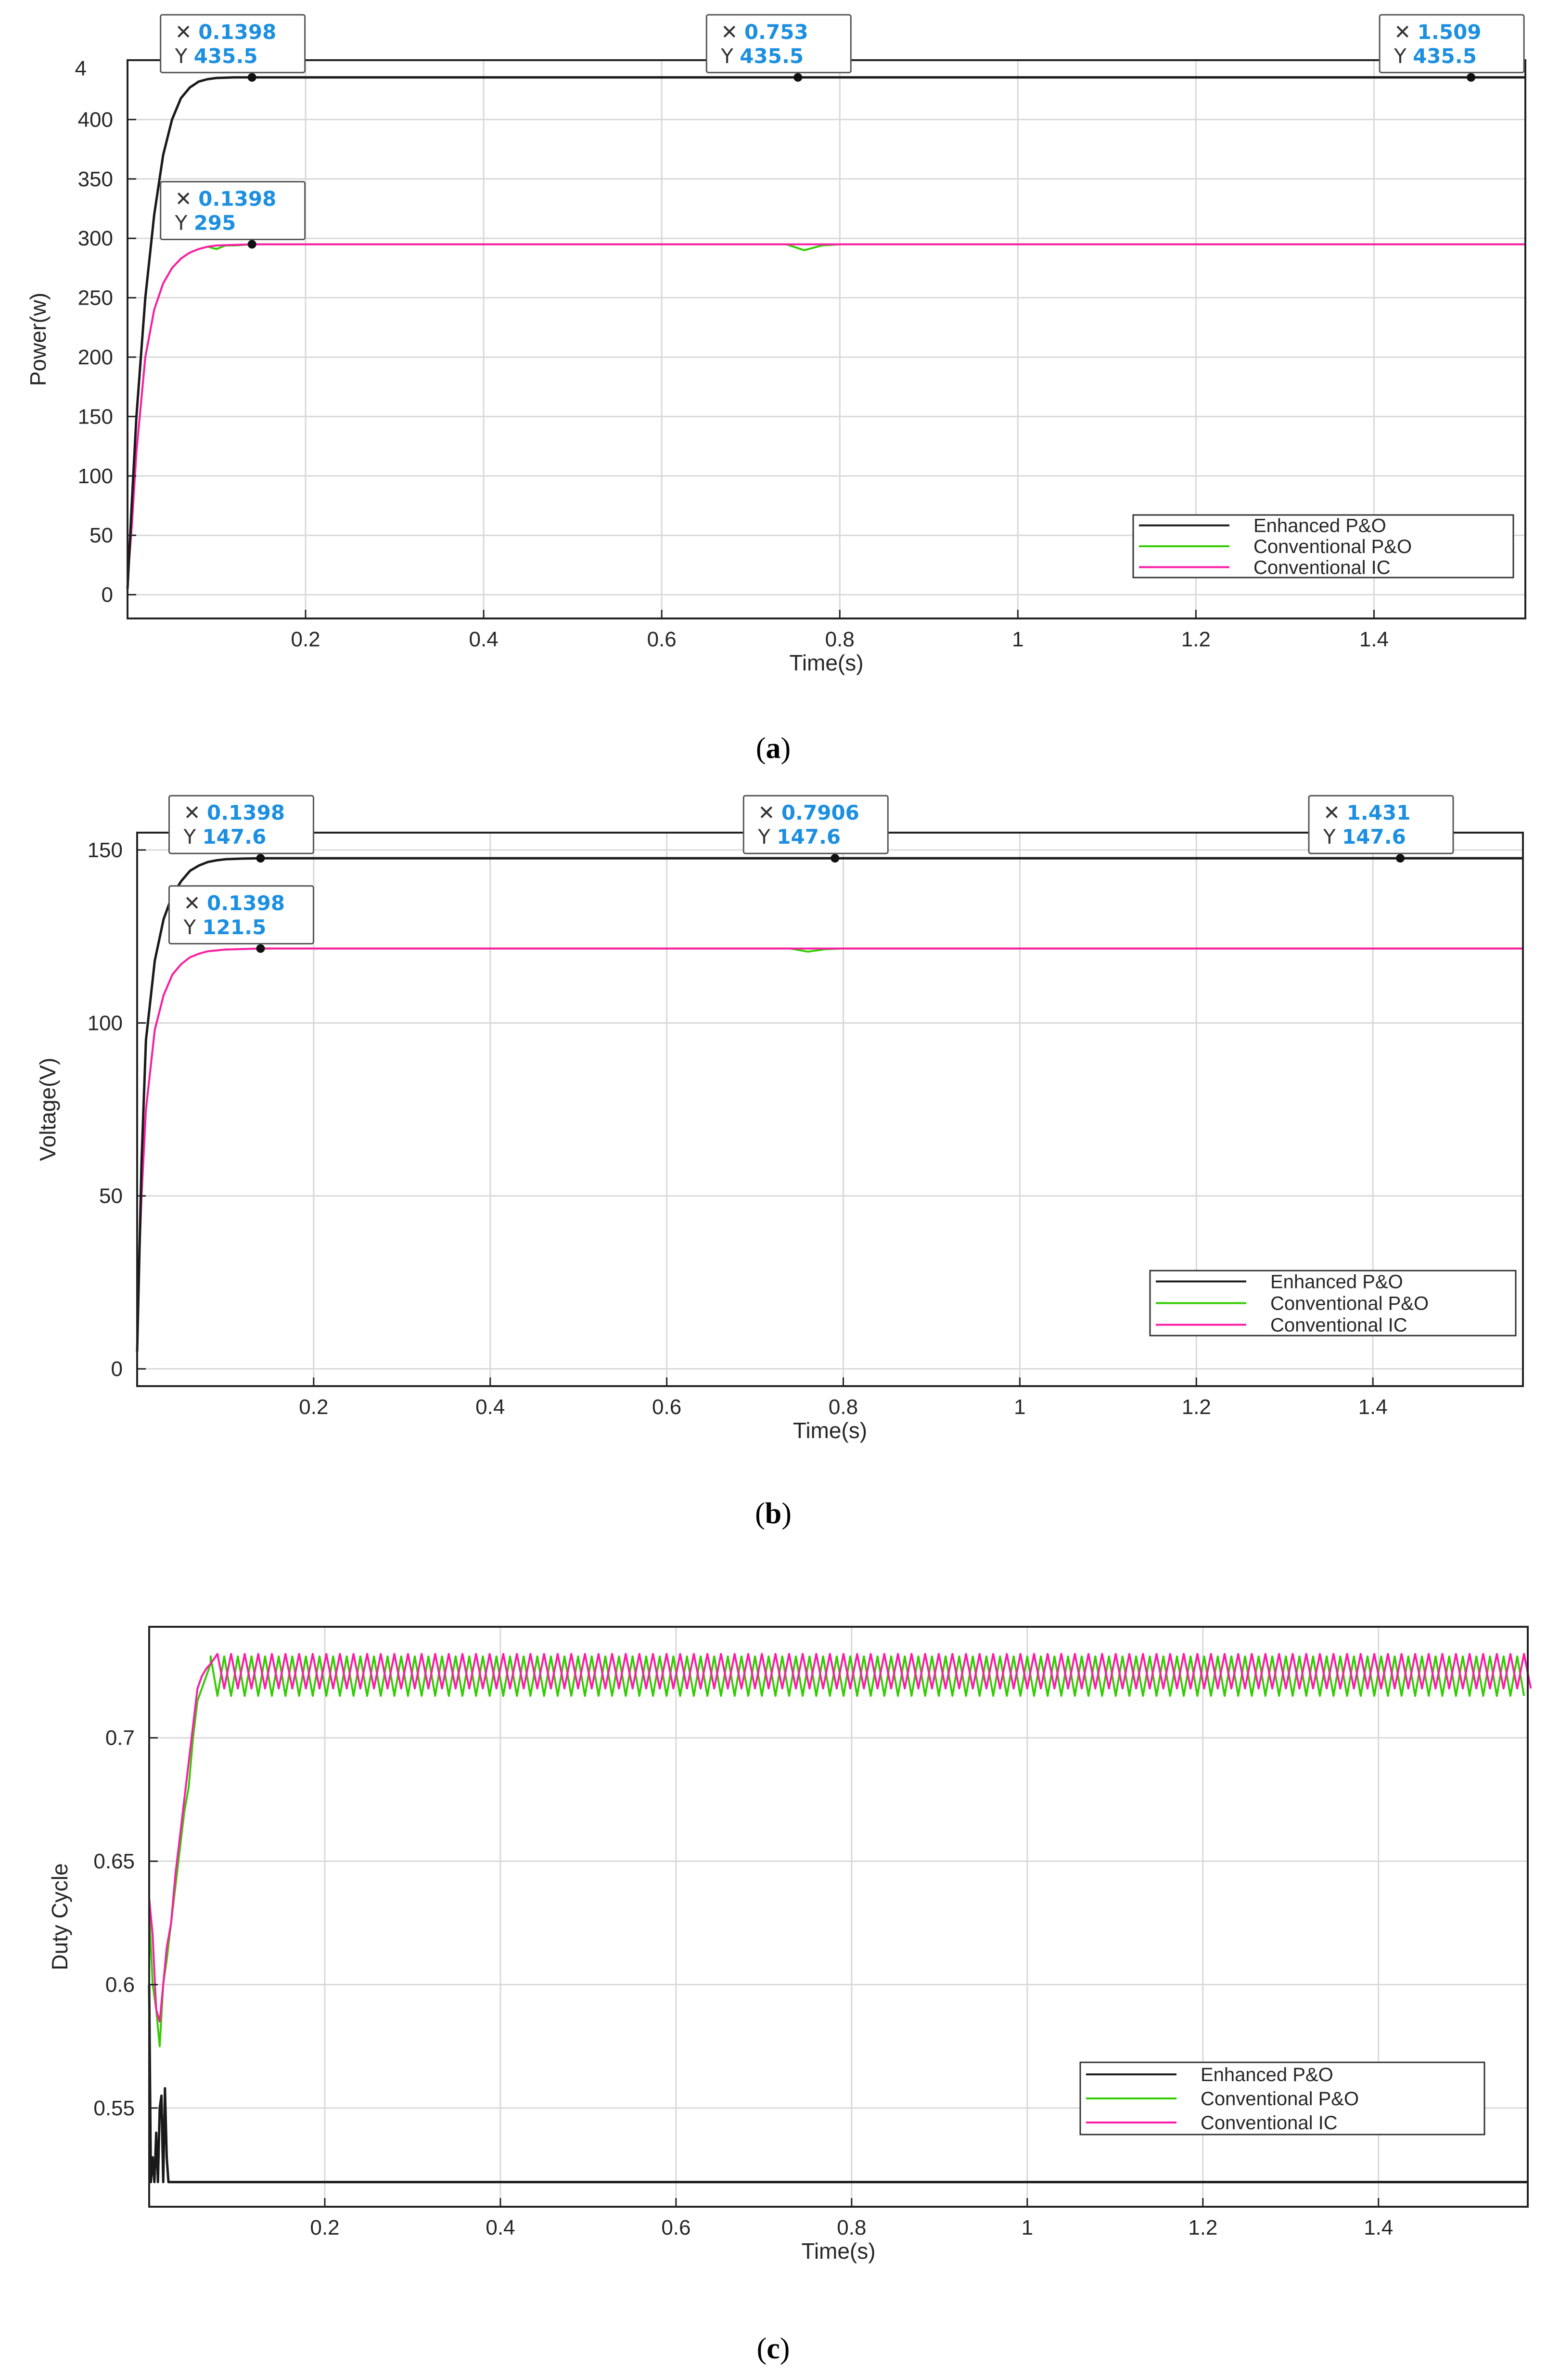 This screenshot has height=2380, width=1547. I want to click on x-tick-label-c-3: 0.8, so click(852, 2227).